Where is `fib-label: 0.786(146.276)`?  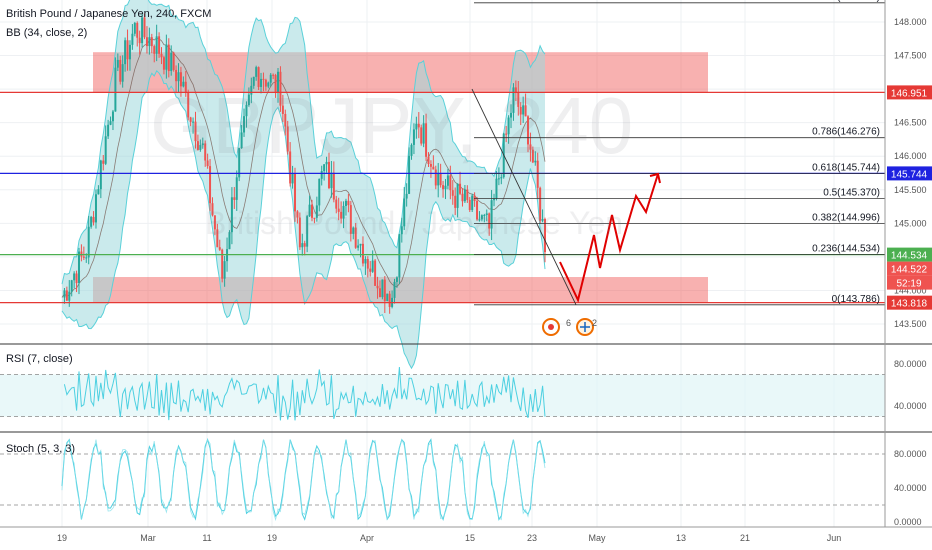 fib-label: 0.786(146.276) is located at coordinates (846, 132).